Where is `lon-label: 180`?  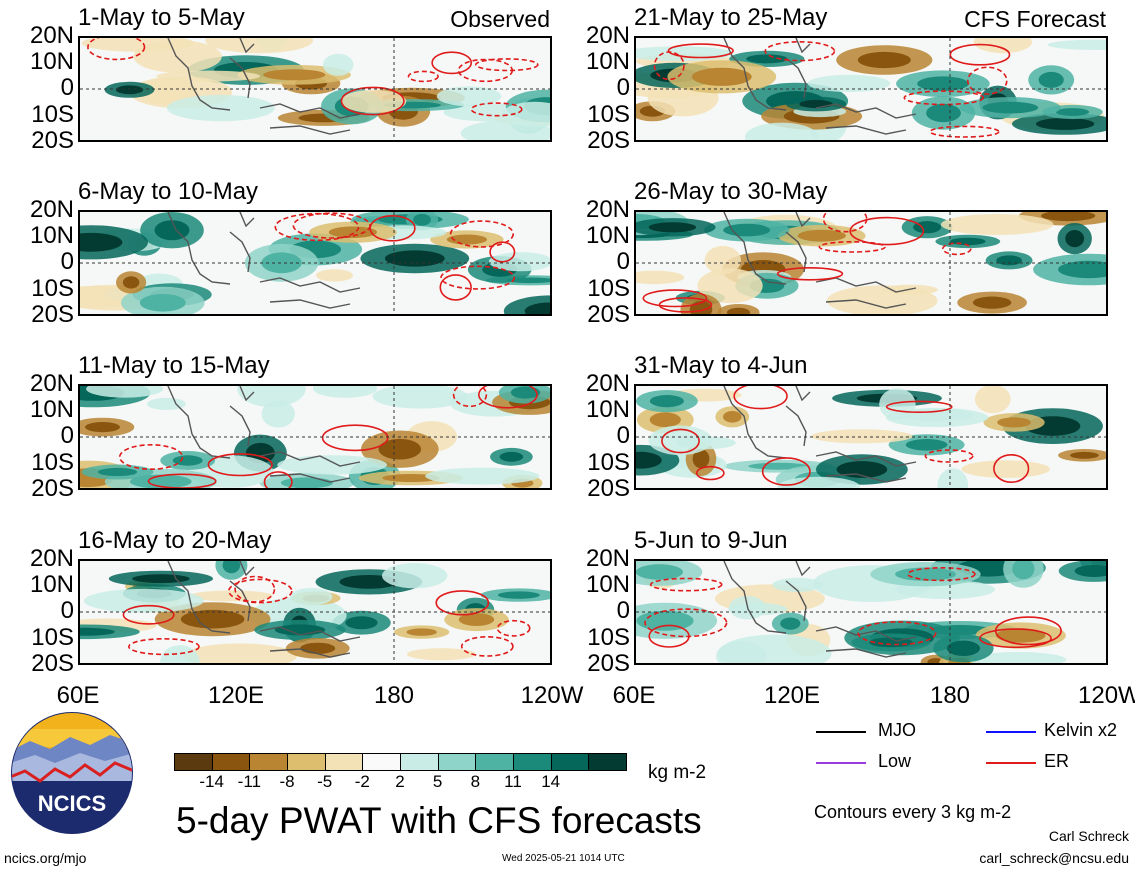 lon-label: 180 is located at coordinates (394, 695).